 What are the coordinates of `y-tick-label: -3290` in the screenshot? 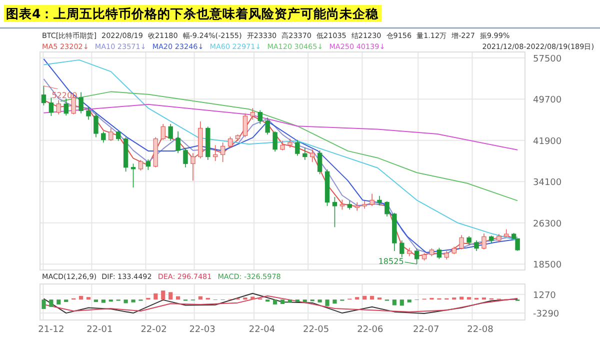 It's located at (546, 315).